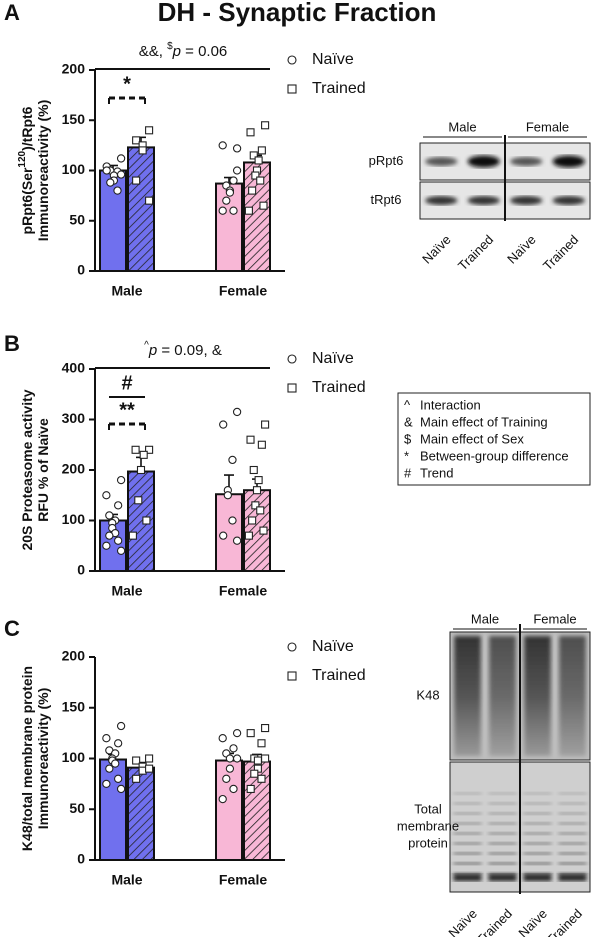 This screenshot has width=594, height=937. I want to click on blot-group-label: Female, so click(554, 618).